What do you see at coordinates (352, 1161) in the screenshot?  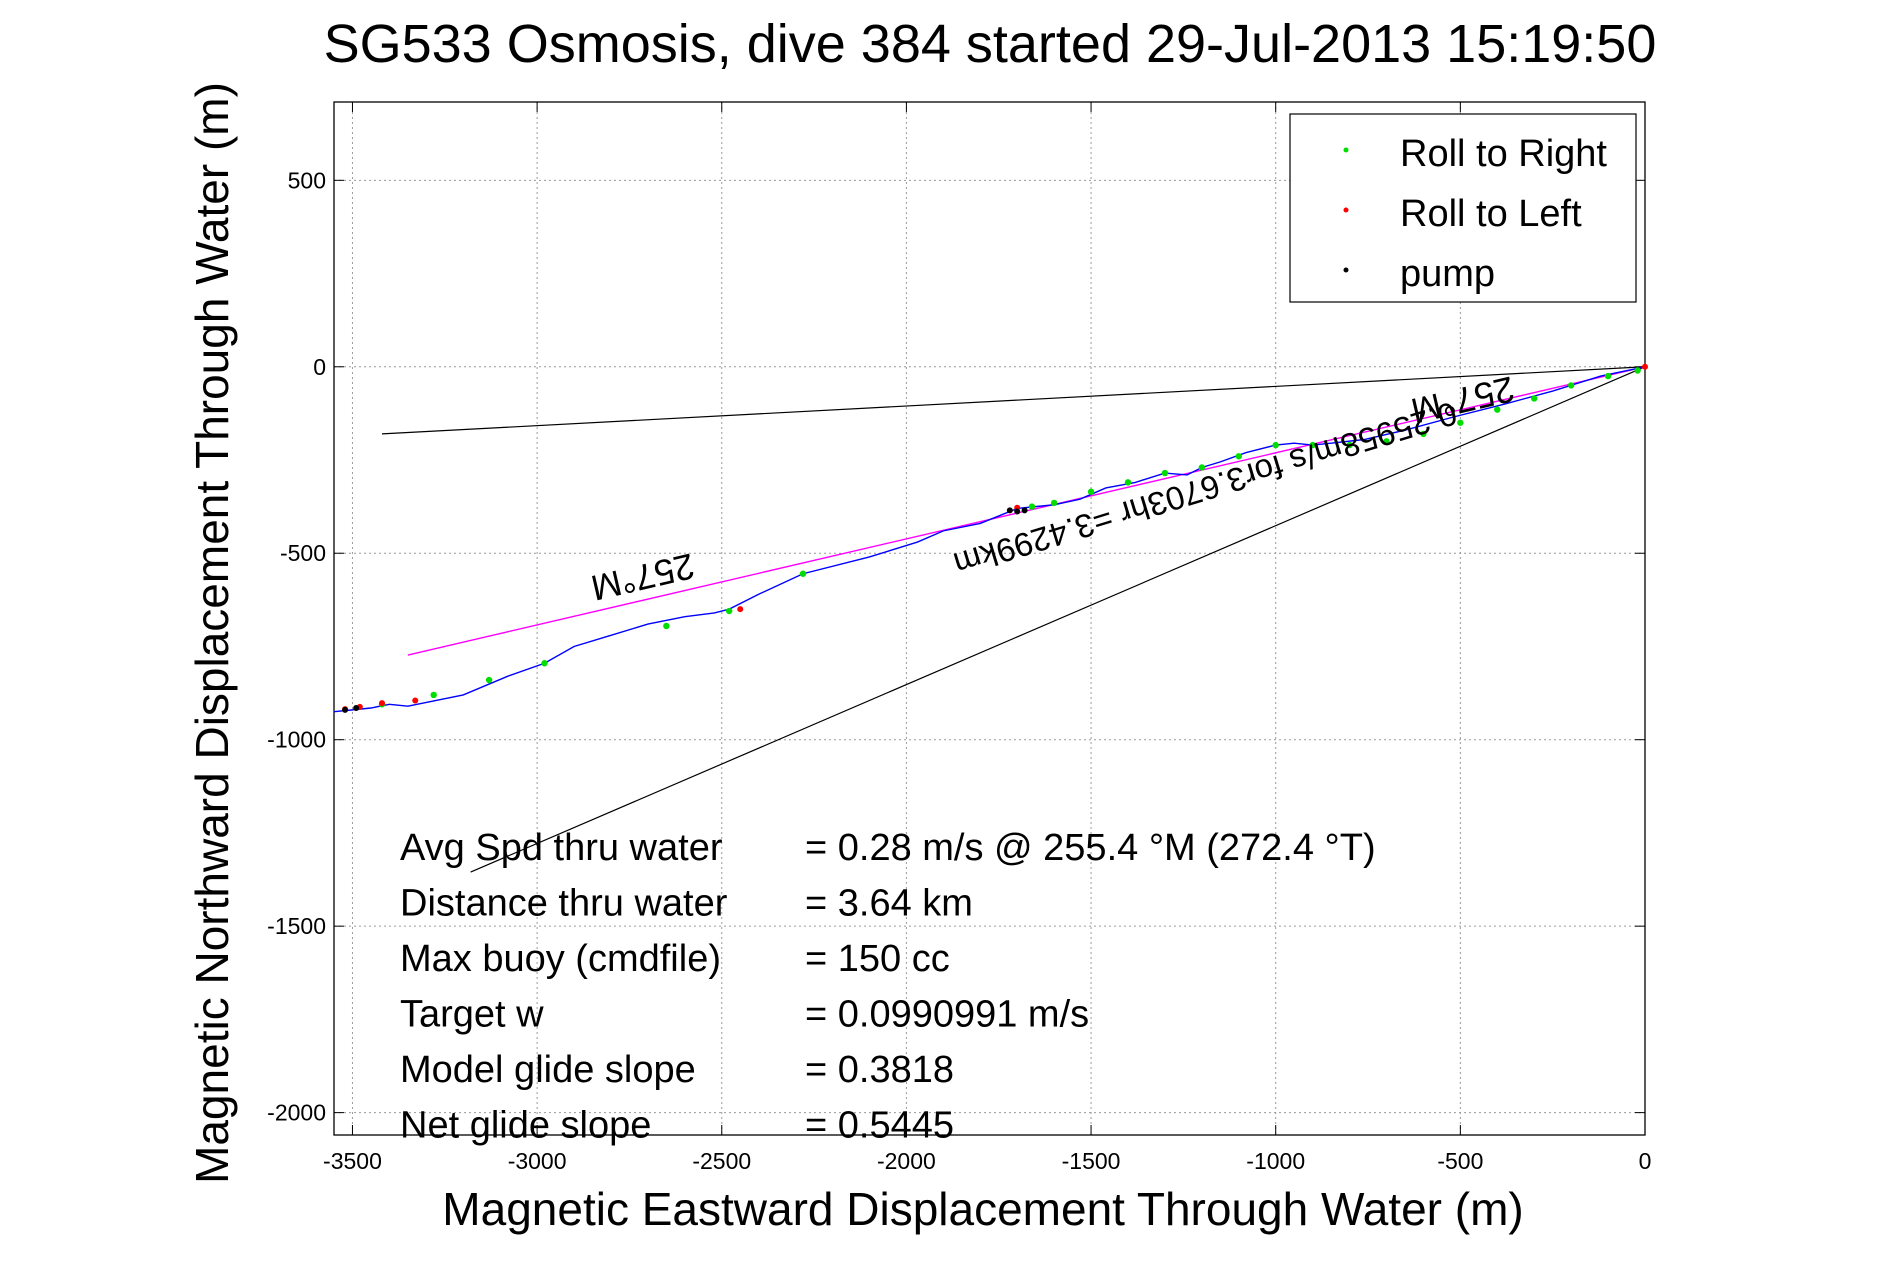 I see `x-tick-label: -3500` at bounding box center [352, 1161].